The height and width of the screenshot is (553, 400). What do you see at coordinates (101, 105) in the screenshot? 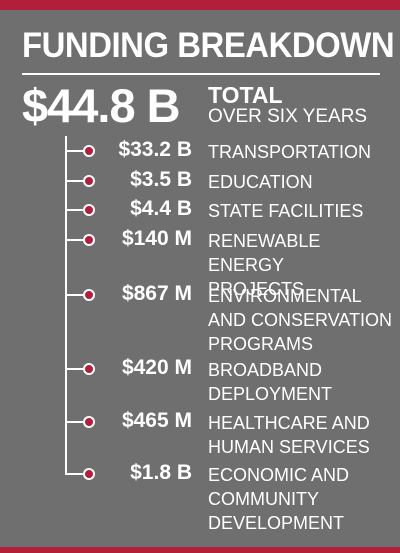
I see `total-amount: $44.8 B` at bounding box center [101, 105].